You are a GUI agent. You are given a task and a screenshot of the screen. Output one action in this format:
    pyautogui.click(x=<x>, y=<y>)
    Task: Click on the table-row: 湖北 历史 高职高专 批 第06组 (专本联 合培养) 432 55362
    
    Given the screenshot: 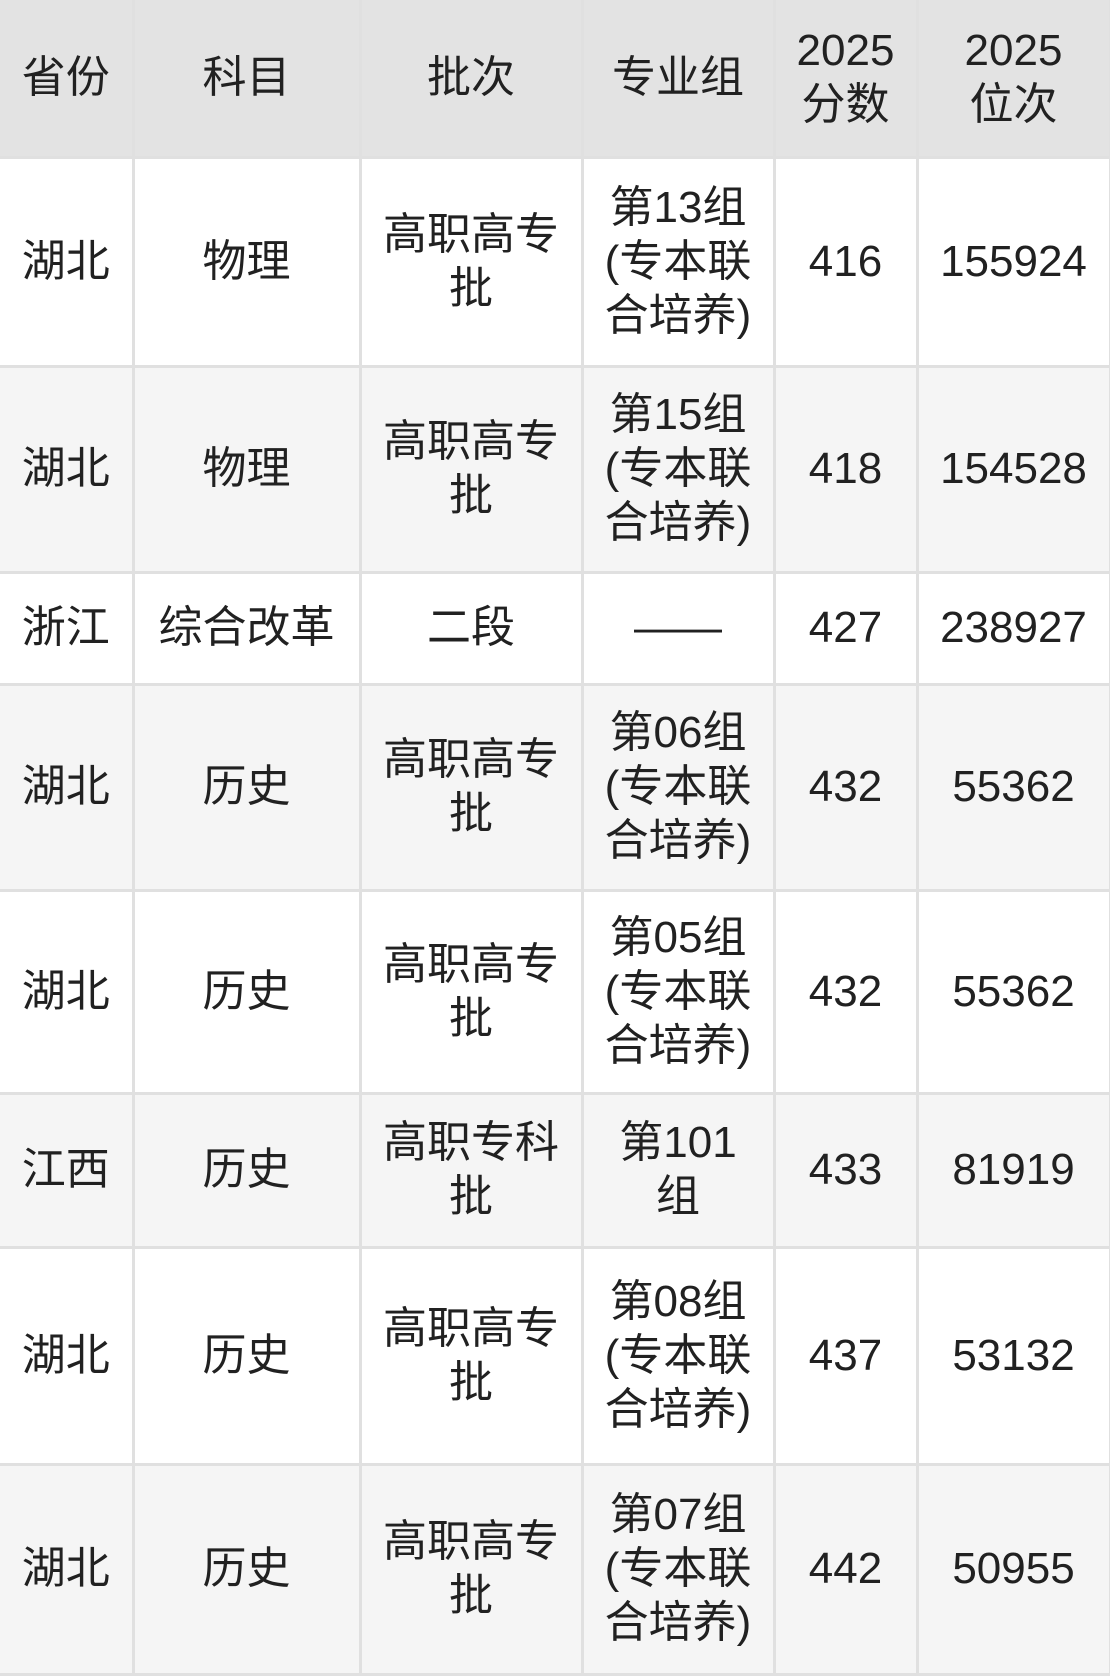 What is the action you would take?
    pyautogui.click(x=555, y=788)
    